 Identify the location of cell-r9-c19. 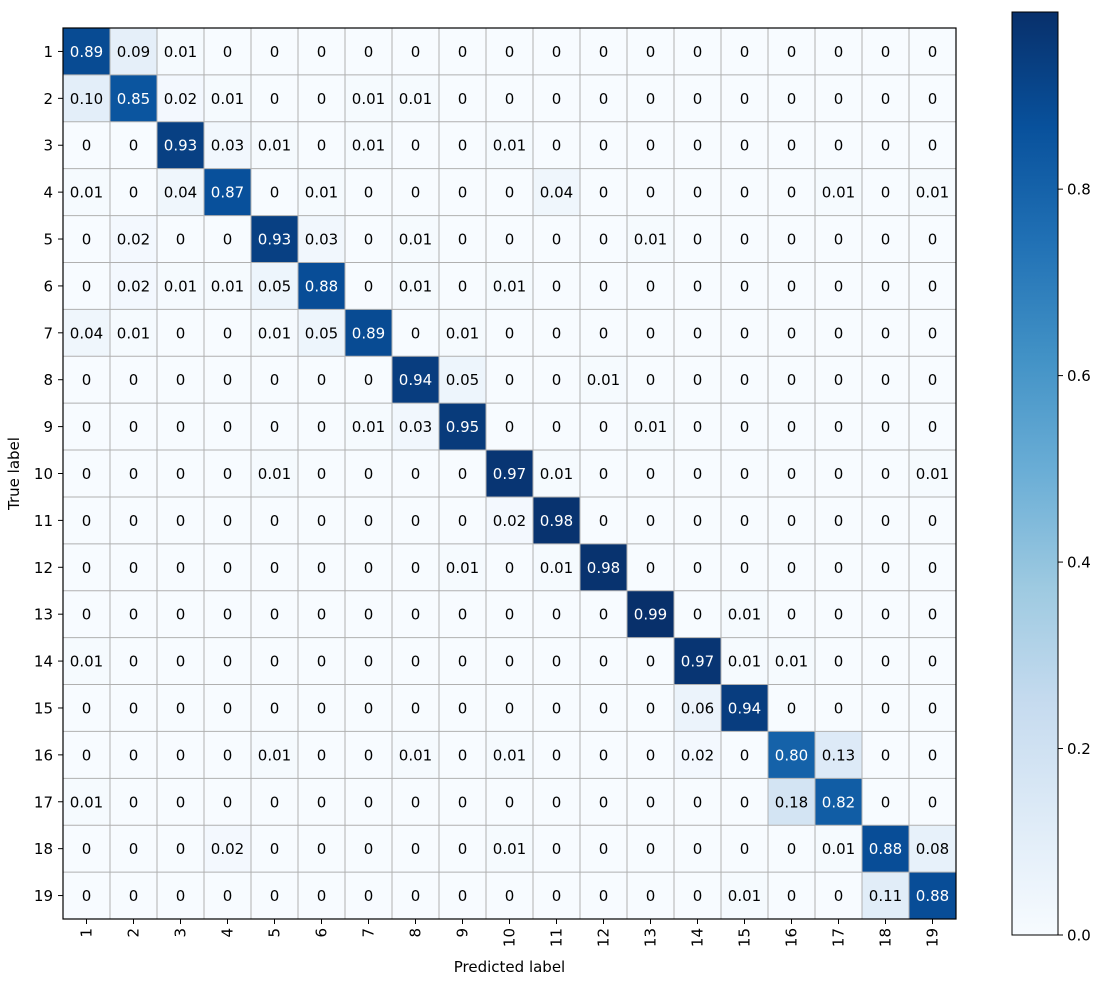
(933, 427).